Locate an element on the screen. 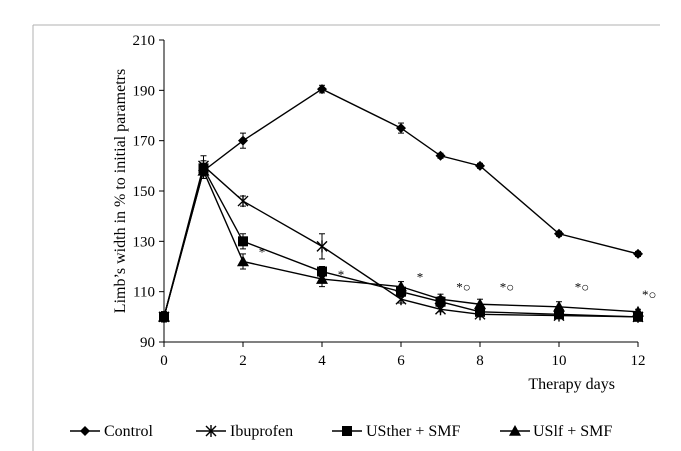 This screenshot has width=681, height=451. x-ticks: 0 2 4 6 8 10 12 is located at coordinates (403, 355).